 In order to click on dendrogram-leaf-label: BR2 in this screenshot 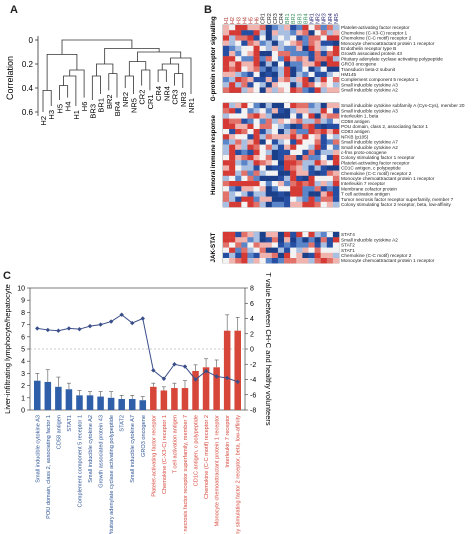, I will do `click(109, 101)`.